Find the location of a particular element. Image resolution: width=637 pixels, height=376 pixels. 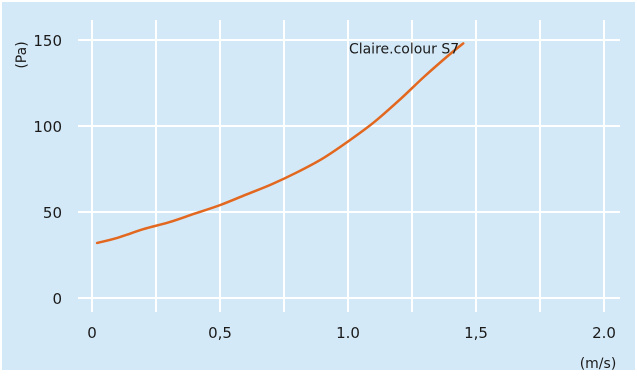

y-axis-label: (Pa) is located at coordinates (22, 54).